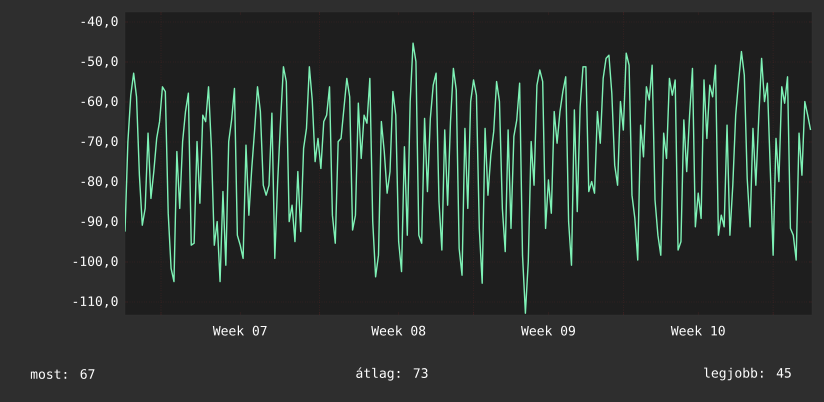 Image resolution: width=824 pixels, height=402 pixels. Describe the element at coordinates (100, 182) in the screenshot. I see `y-tick-label: -80,0` at that location.